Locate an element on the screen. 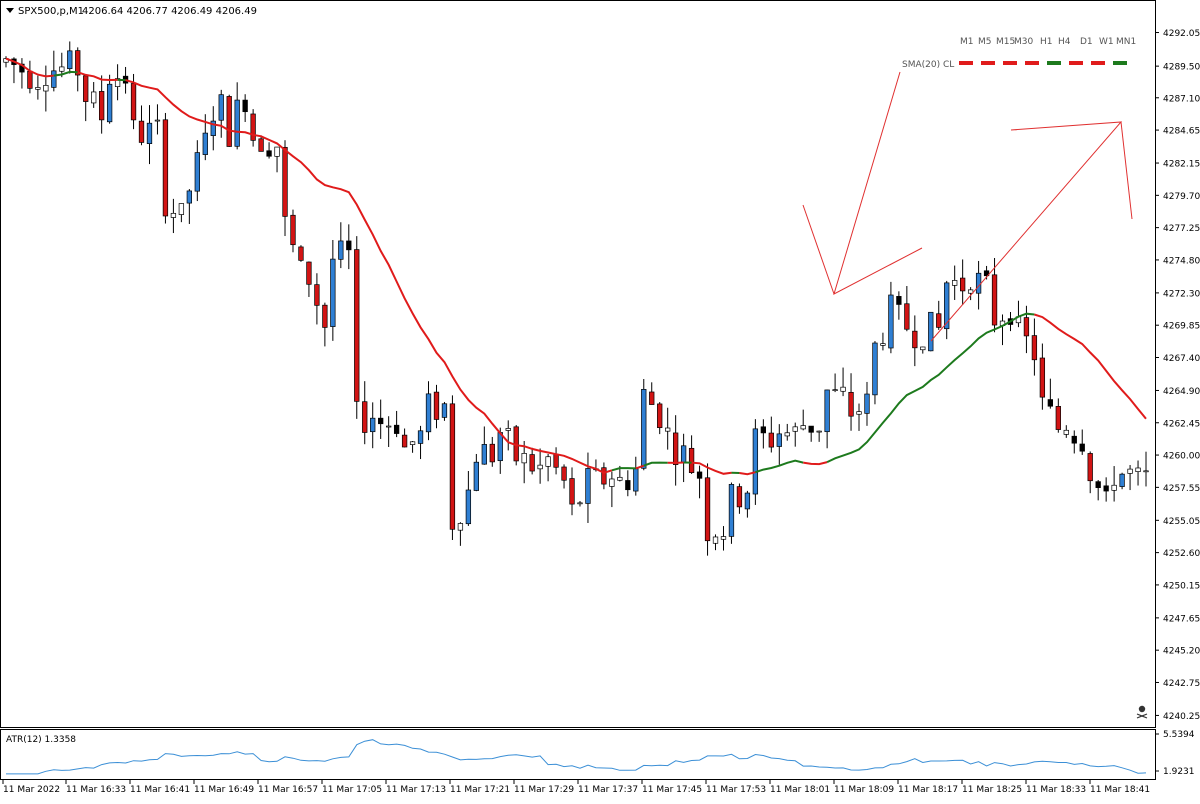 This screenshot has width=1200, height=804. price-tick-label: 4245.20 is located at coordinates (1181, 652).